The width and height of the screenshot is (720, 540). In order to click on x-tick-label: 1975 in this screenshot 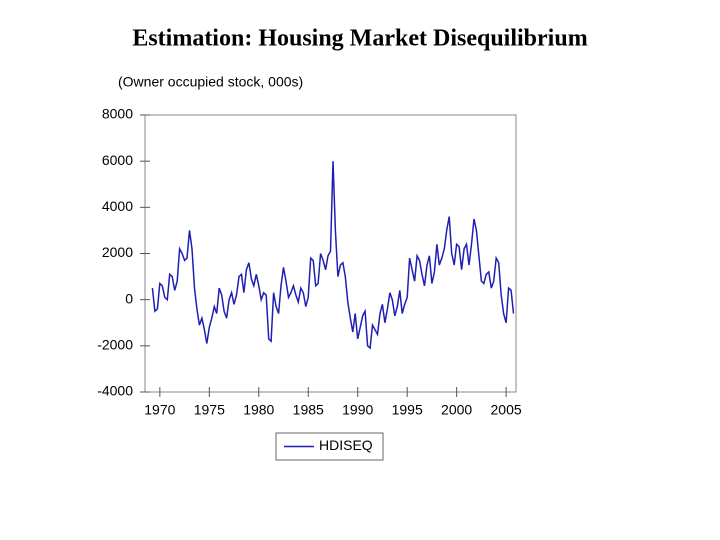, I will do `click(209, 410)`.